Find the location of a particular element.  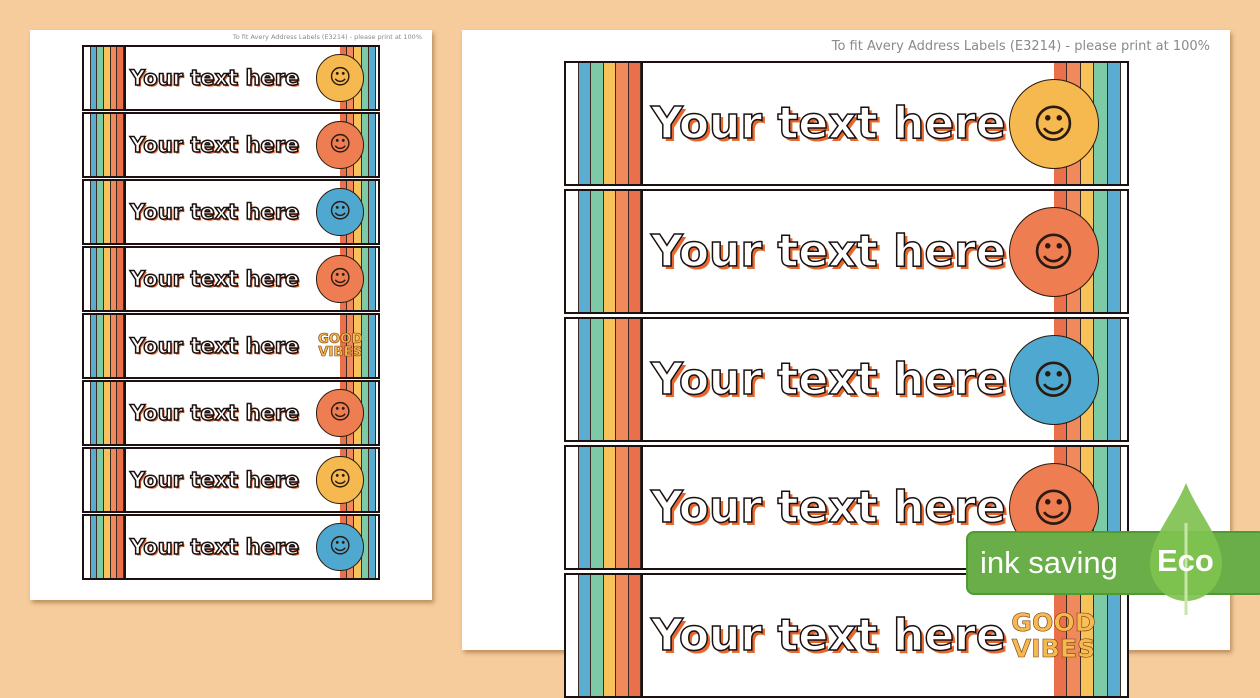

mushroom-icon: ☺ is located at coordinates (340, 413).